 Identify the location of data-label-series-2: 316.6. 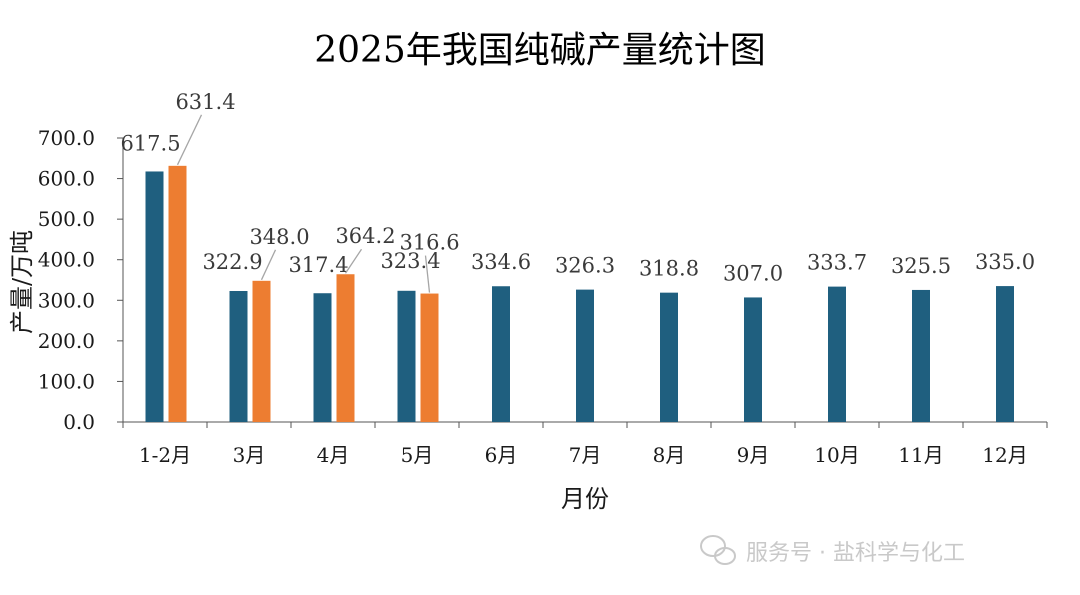
(429, 243).